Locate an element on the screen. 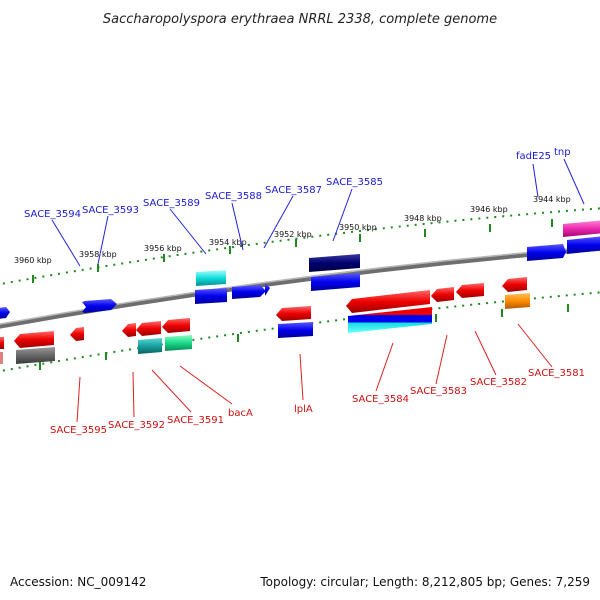 The height and width of the screenshot is (600, 600). scale-label: 3952 kbp is located at coordinates (293, 234).